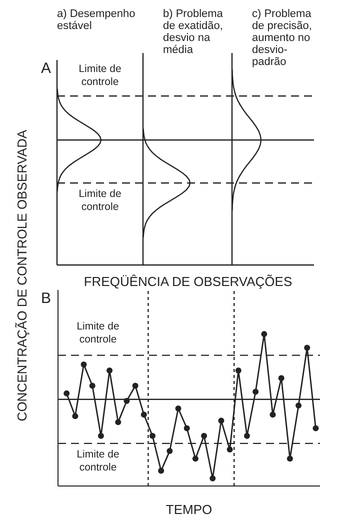 The width and height of the screenshot is (346, 524). What do you see at coordinates (189, 509) in the screenshot?
I see `x-axis-title: TEMPO` at bounding box center [189, 509].